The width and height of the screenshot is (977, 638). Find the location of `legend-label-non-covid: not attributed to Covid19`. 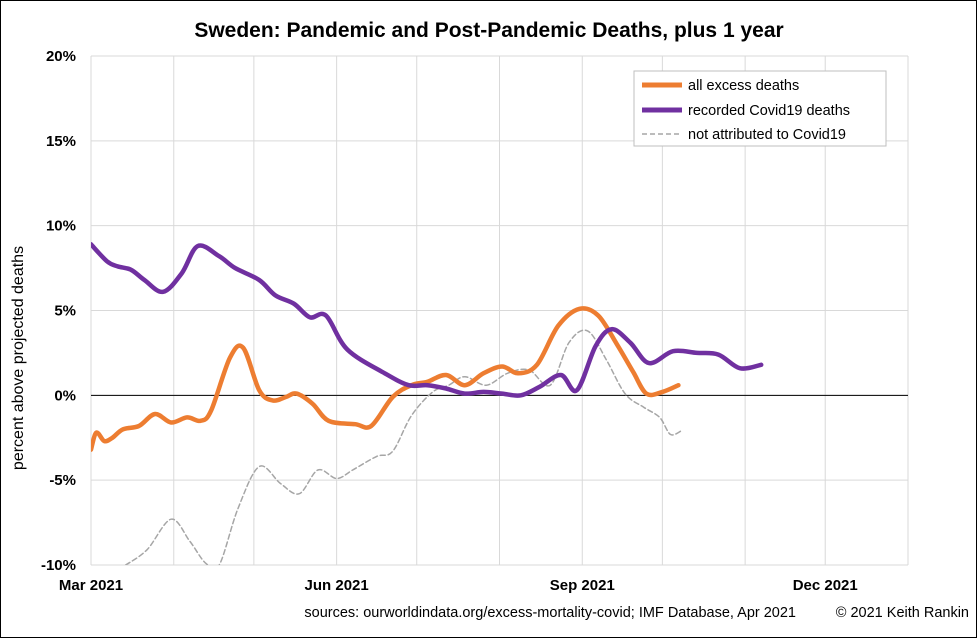

legend-label-non-covid: not attributed to Covid19 is located at coordinates (767, 135).